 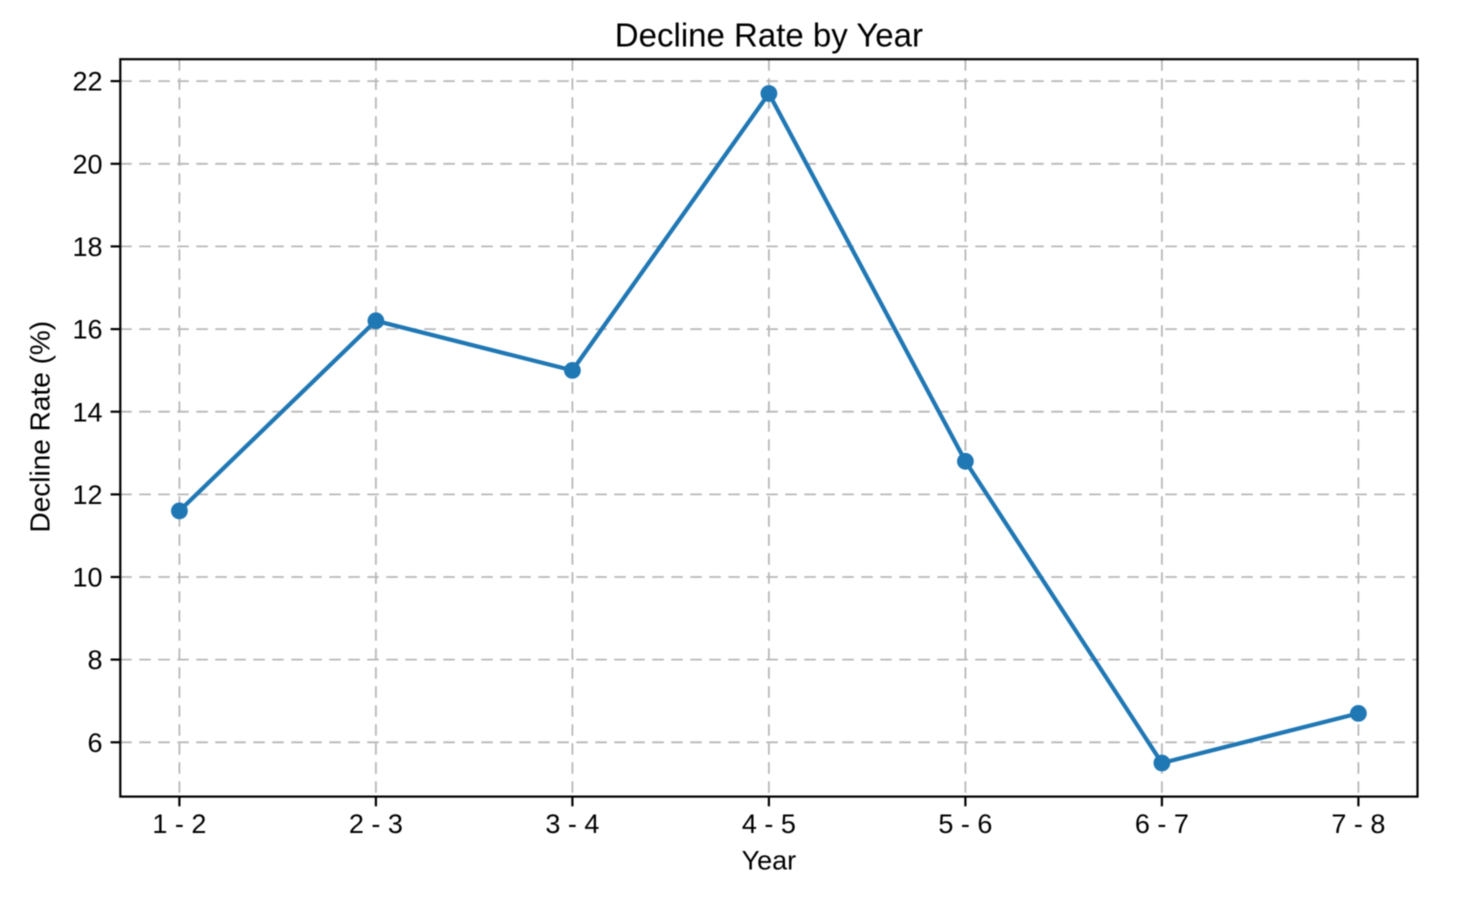 I want to click on svg-text: 16, so click(x=87, y=330).